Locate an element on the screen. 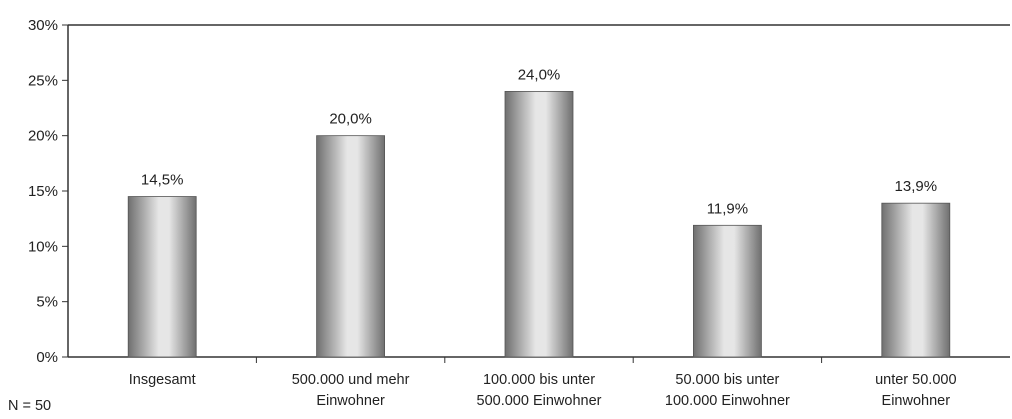 The width and height of the screenshot is (1012, 419). y-tick-label: 20% is located at coordinates (43, 136).